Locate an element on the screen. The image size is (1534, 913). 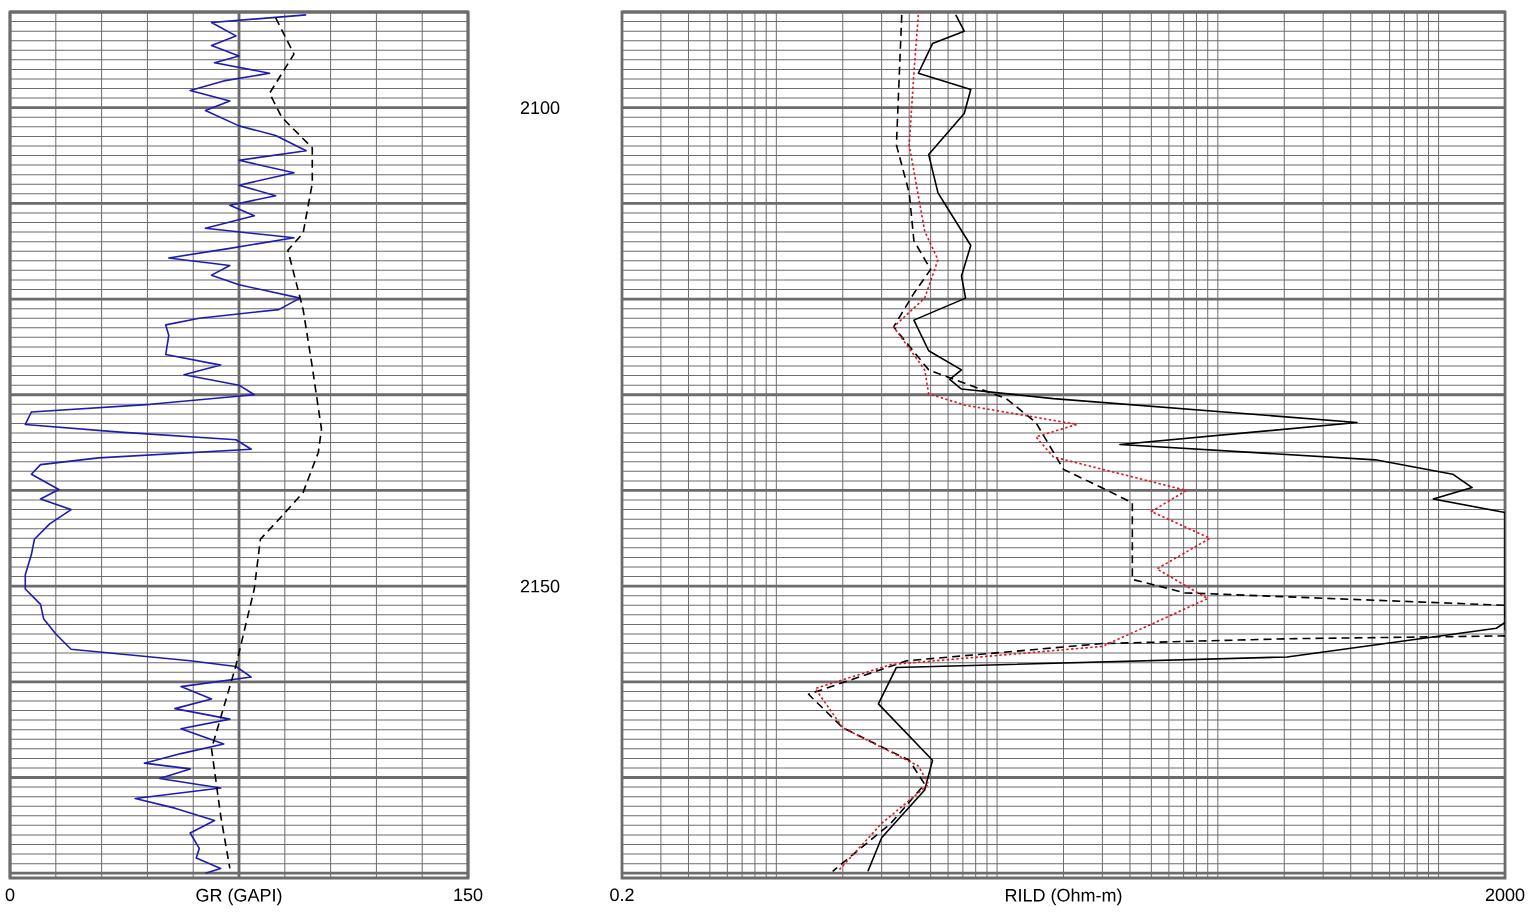
x-tick-label: 2000 is located at coordinates (1505, 895).